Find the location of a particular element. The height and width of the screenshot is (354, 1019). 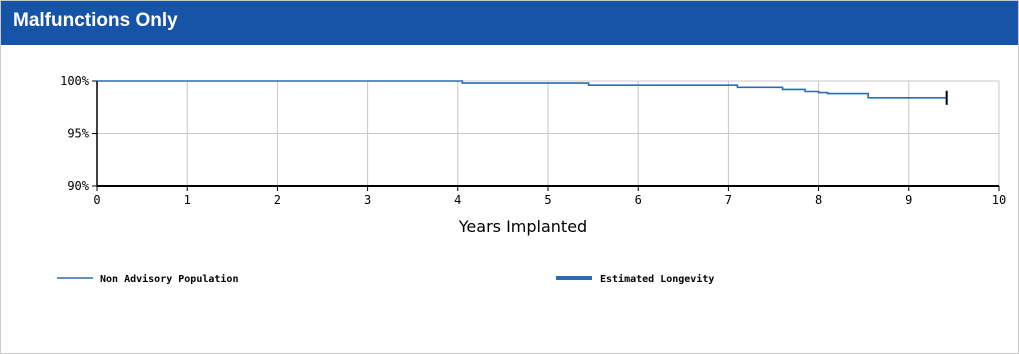

panel-title: Malfunctions Only is located at coordinates (95, 20).